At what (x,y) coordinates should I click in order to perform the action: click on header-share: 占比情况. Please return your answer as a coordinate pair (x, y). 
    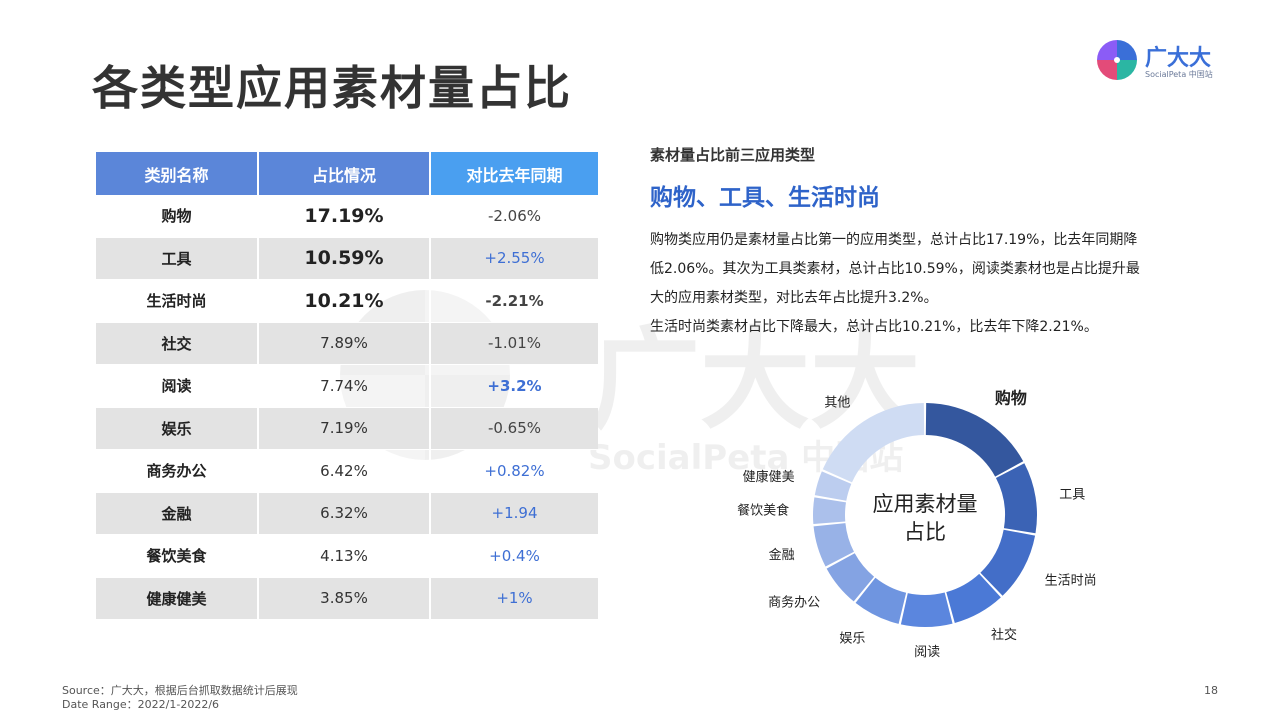
    Looking at the image, I should click on (345, 173).